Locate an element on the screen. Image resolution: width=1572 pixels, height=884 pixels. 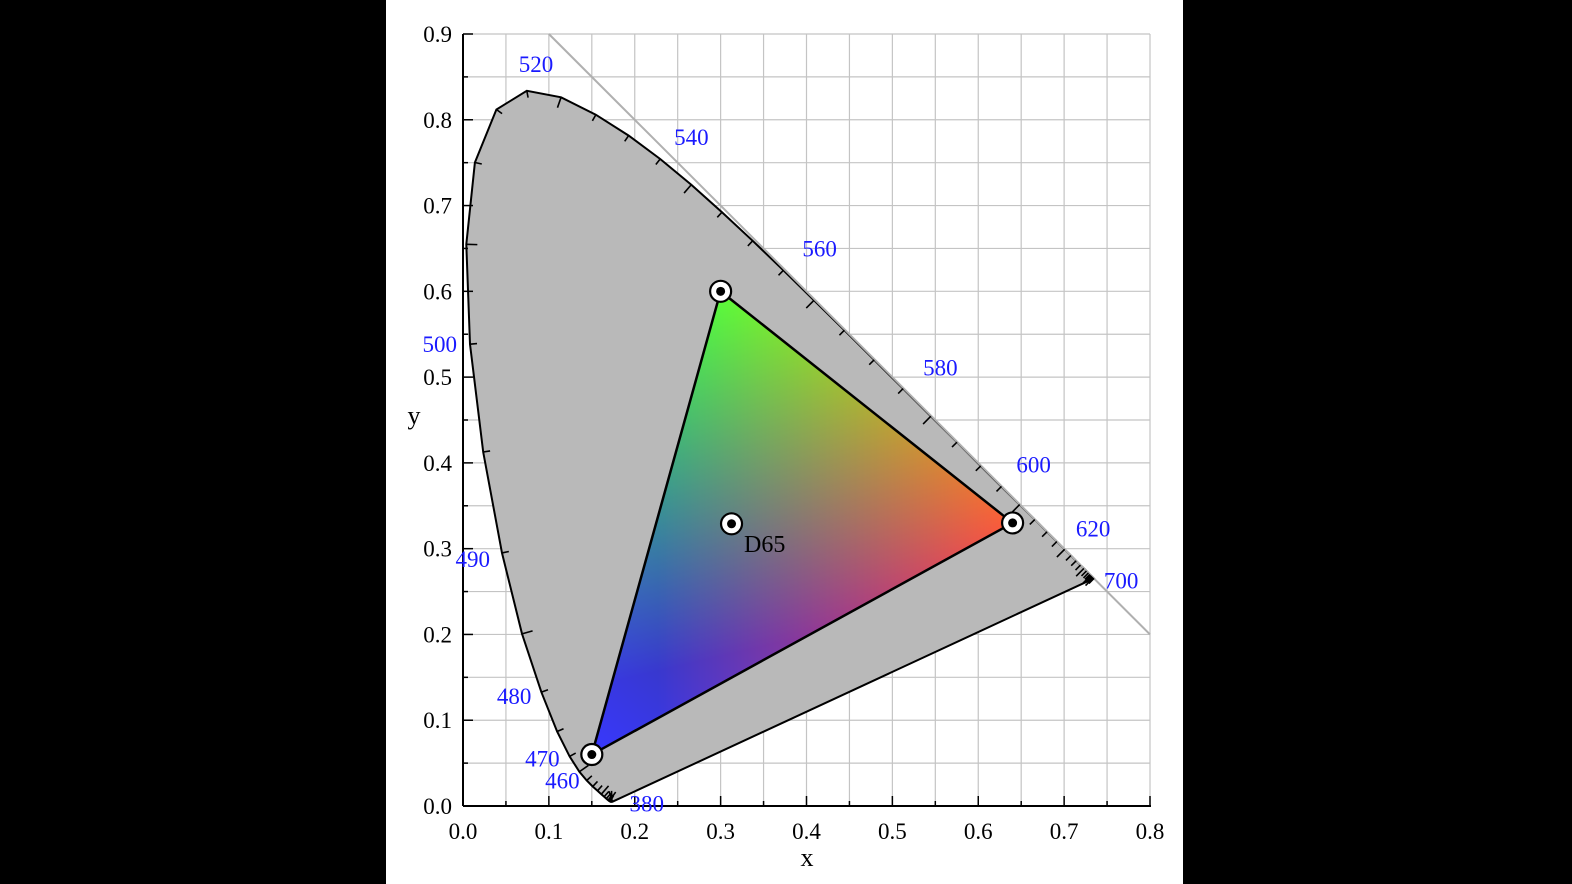
wavelength-label: 700 is located at coordinates (1121, 580).